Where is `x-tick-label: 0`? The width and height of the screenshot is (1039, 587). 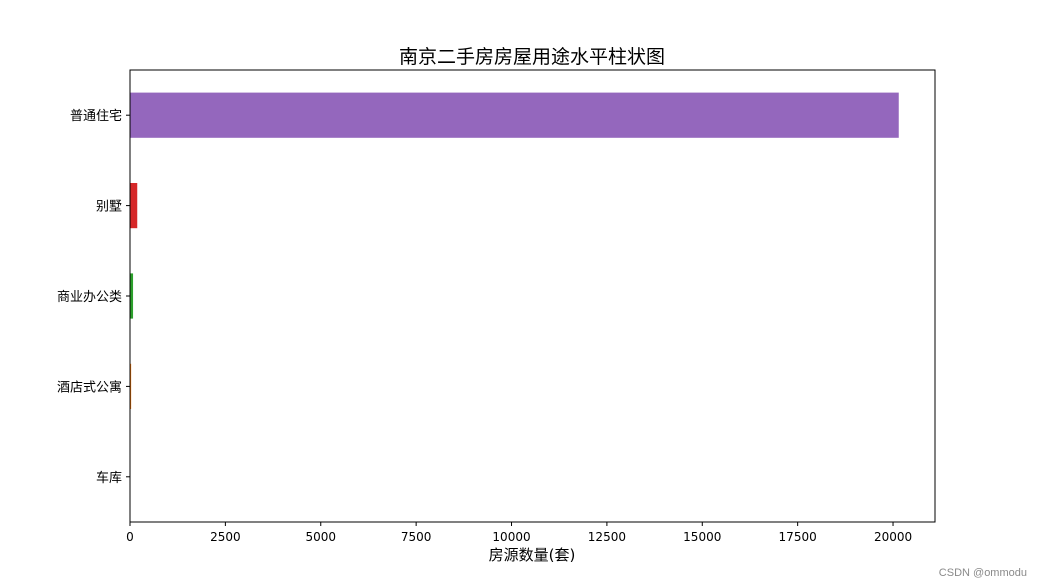
x-tick-label: 0 is located at coordinates (130, 537).